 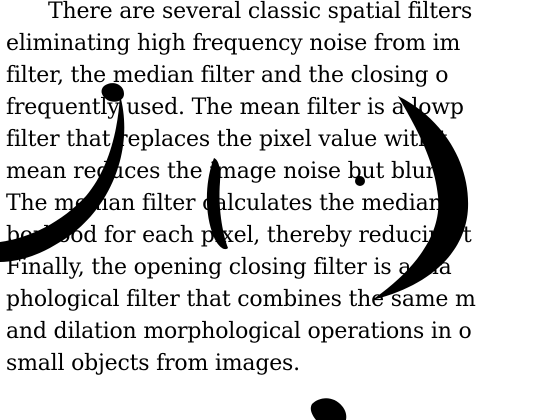 What do you see at coordinates (233, 43) in the screenshot?
I see `text-line: eliminating high frequency noise from im` at bounding box center [233, 43].